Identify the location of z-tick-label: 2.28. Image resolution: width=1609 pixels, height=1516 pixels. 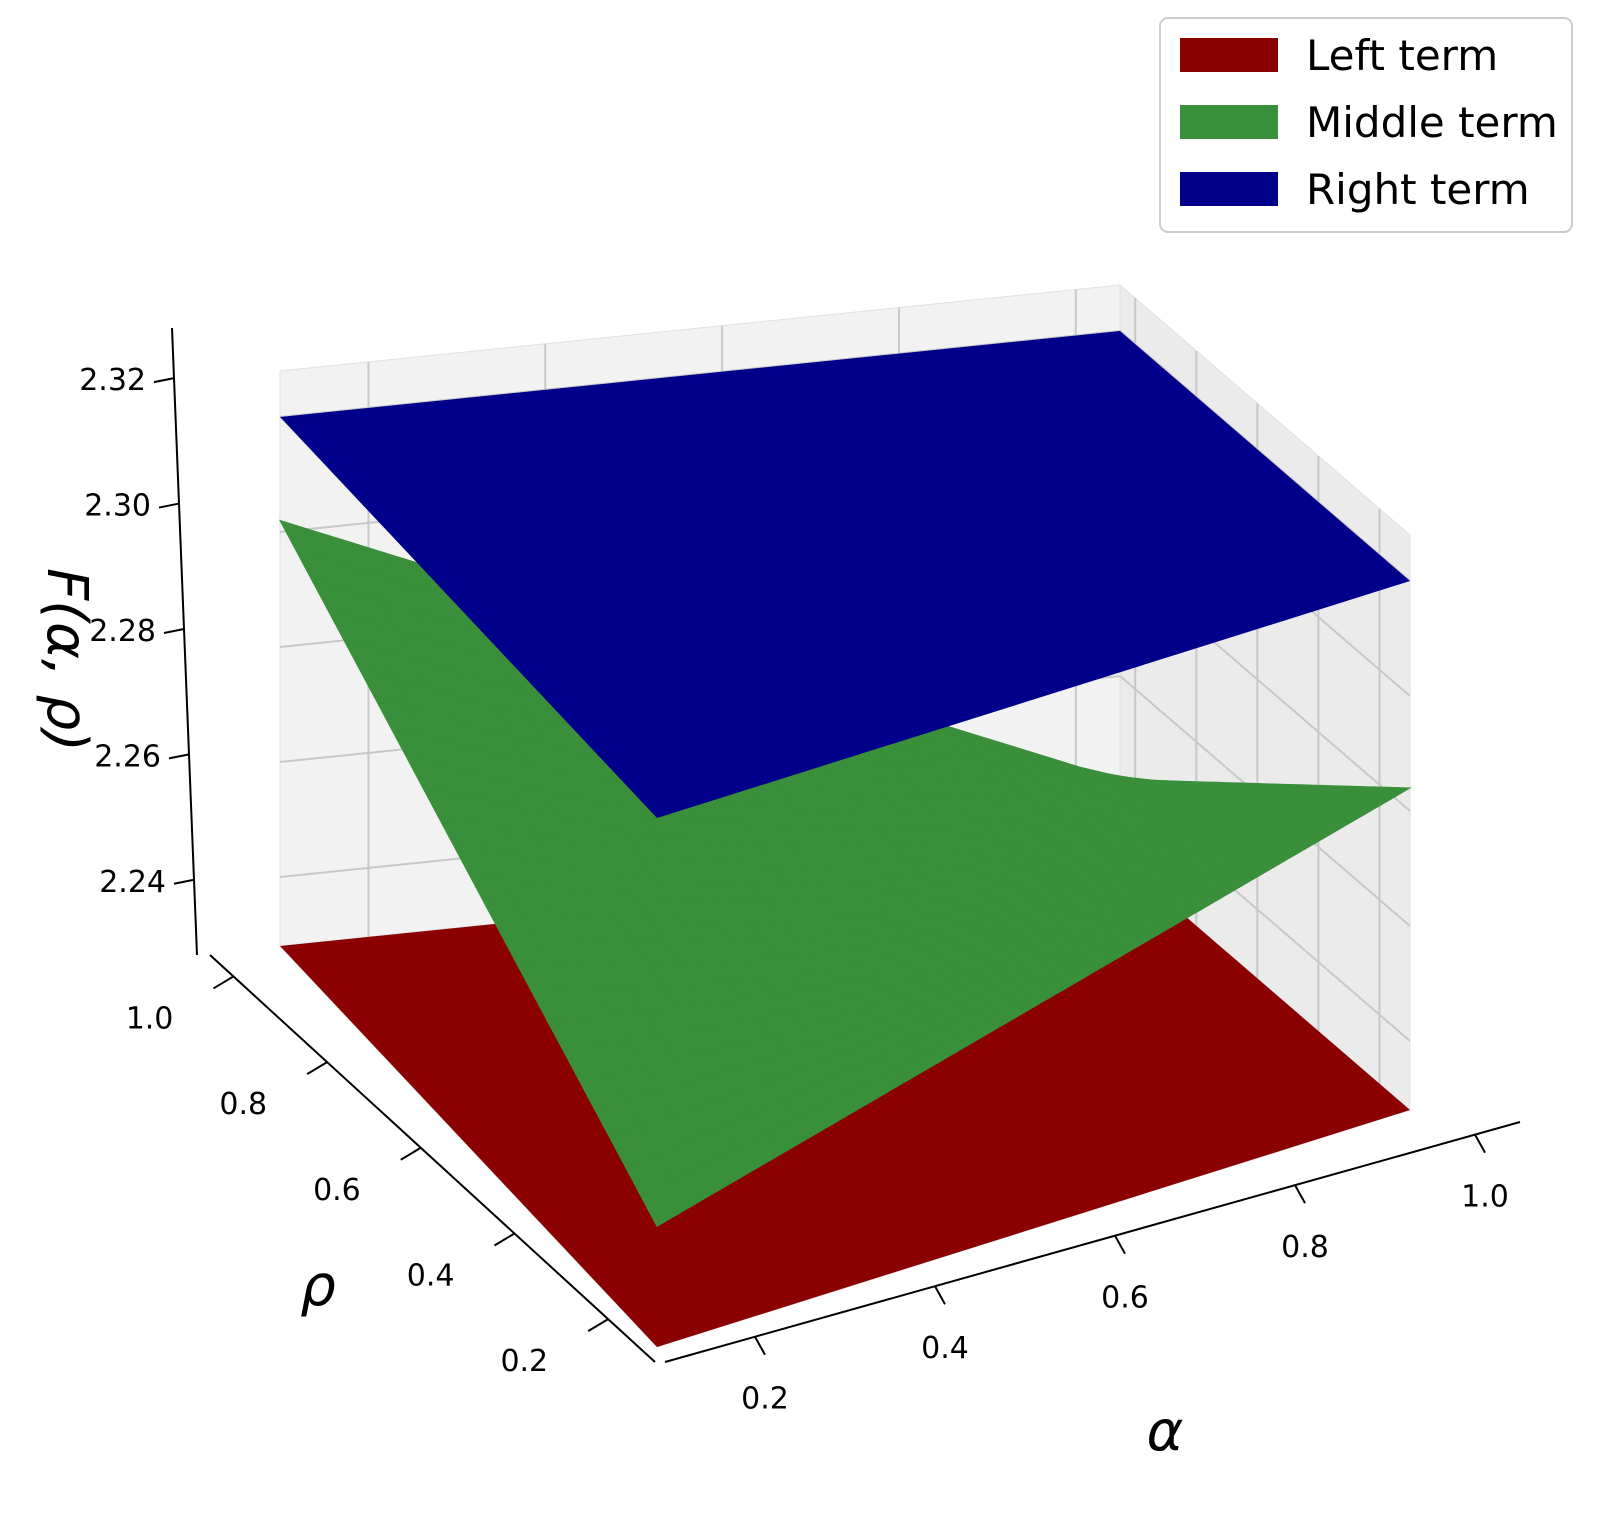
(122, 631).